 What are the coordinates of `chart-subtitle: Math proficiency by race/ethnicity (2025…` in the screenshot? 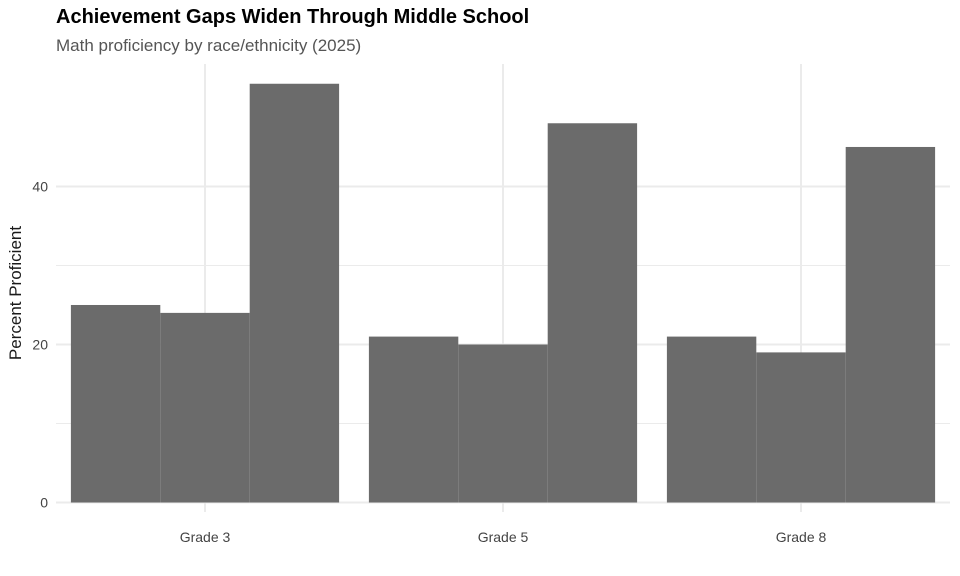 It's located at (209, 45).